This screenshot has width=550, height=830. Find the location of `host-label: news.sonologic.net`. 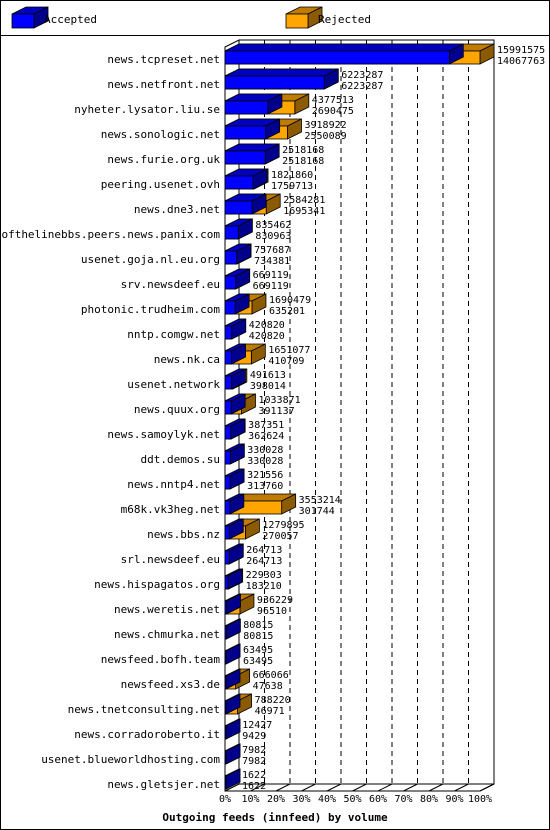

host-label: news.sonologic.net is located at coordinates (160, 134).